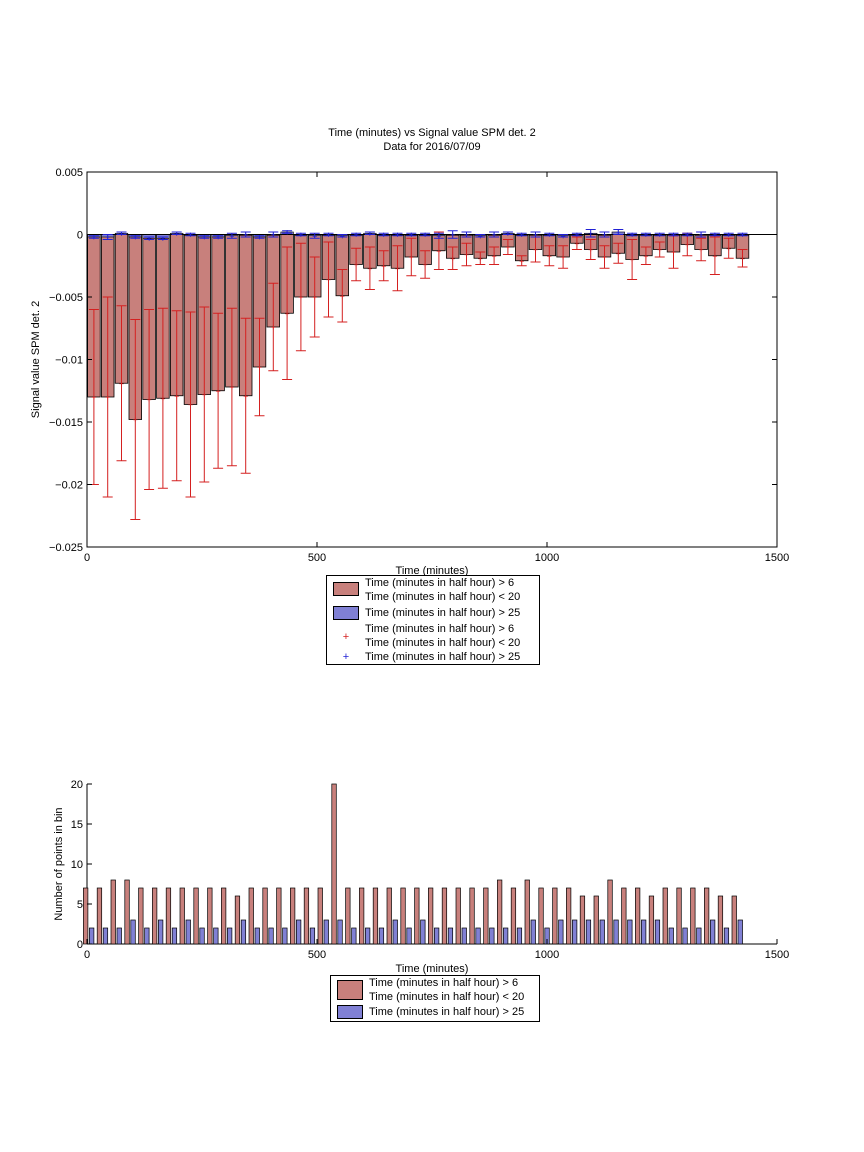  Describe the element at coordinates (77, 865) in the screenshot. I see `y-tick-label: 10` at that location.